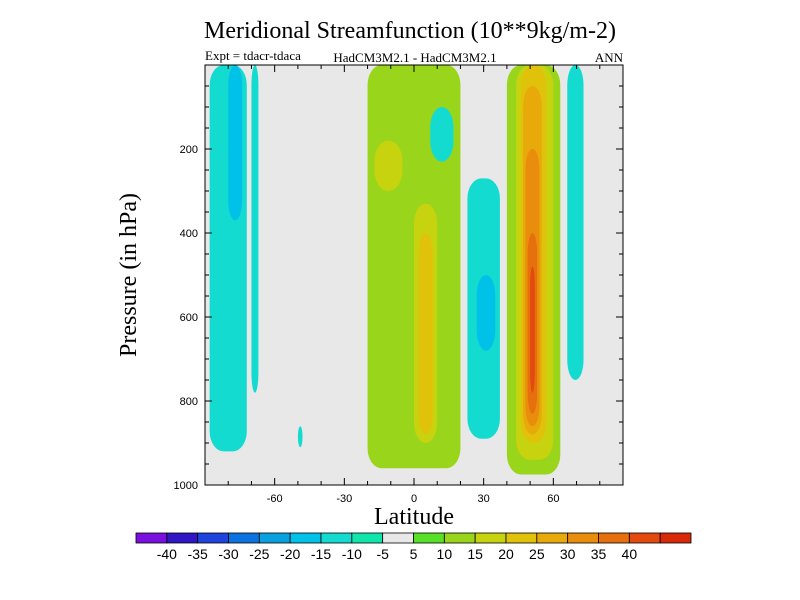 The height and width of the screenshot is (600, 800). Describe the element at coordinates (414, 57) in the screenshot. I see `subtitle-models: HadCM3M2.1 - HadCM3M2.1` at that location.